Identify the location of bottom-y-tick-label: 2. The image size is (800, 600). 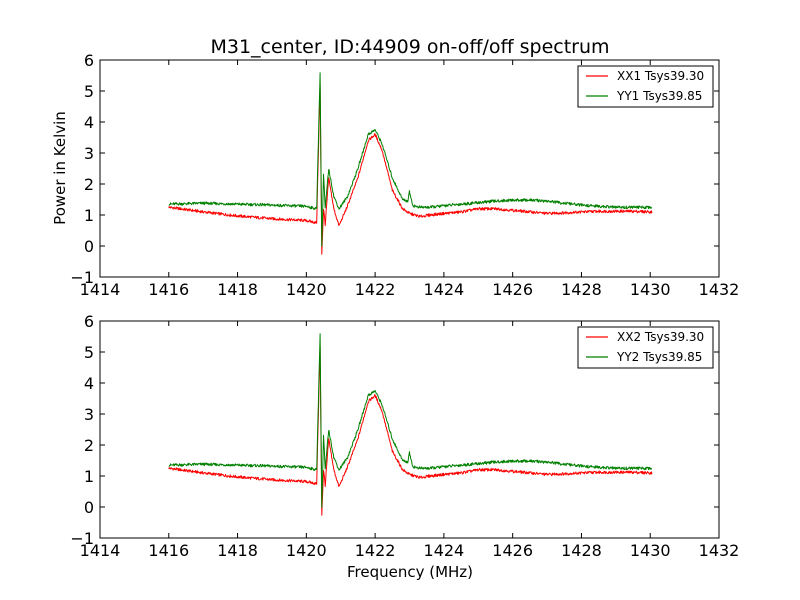
(89, 445).